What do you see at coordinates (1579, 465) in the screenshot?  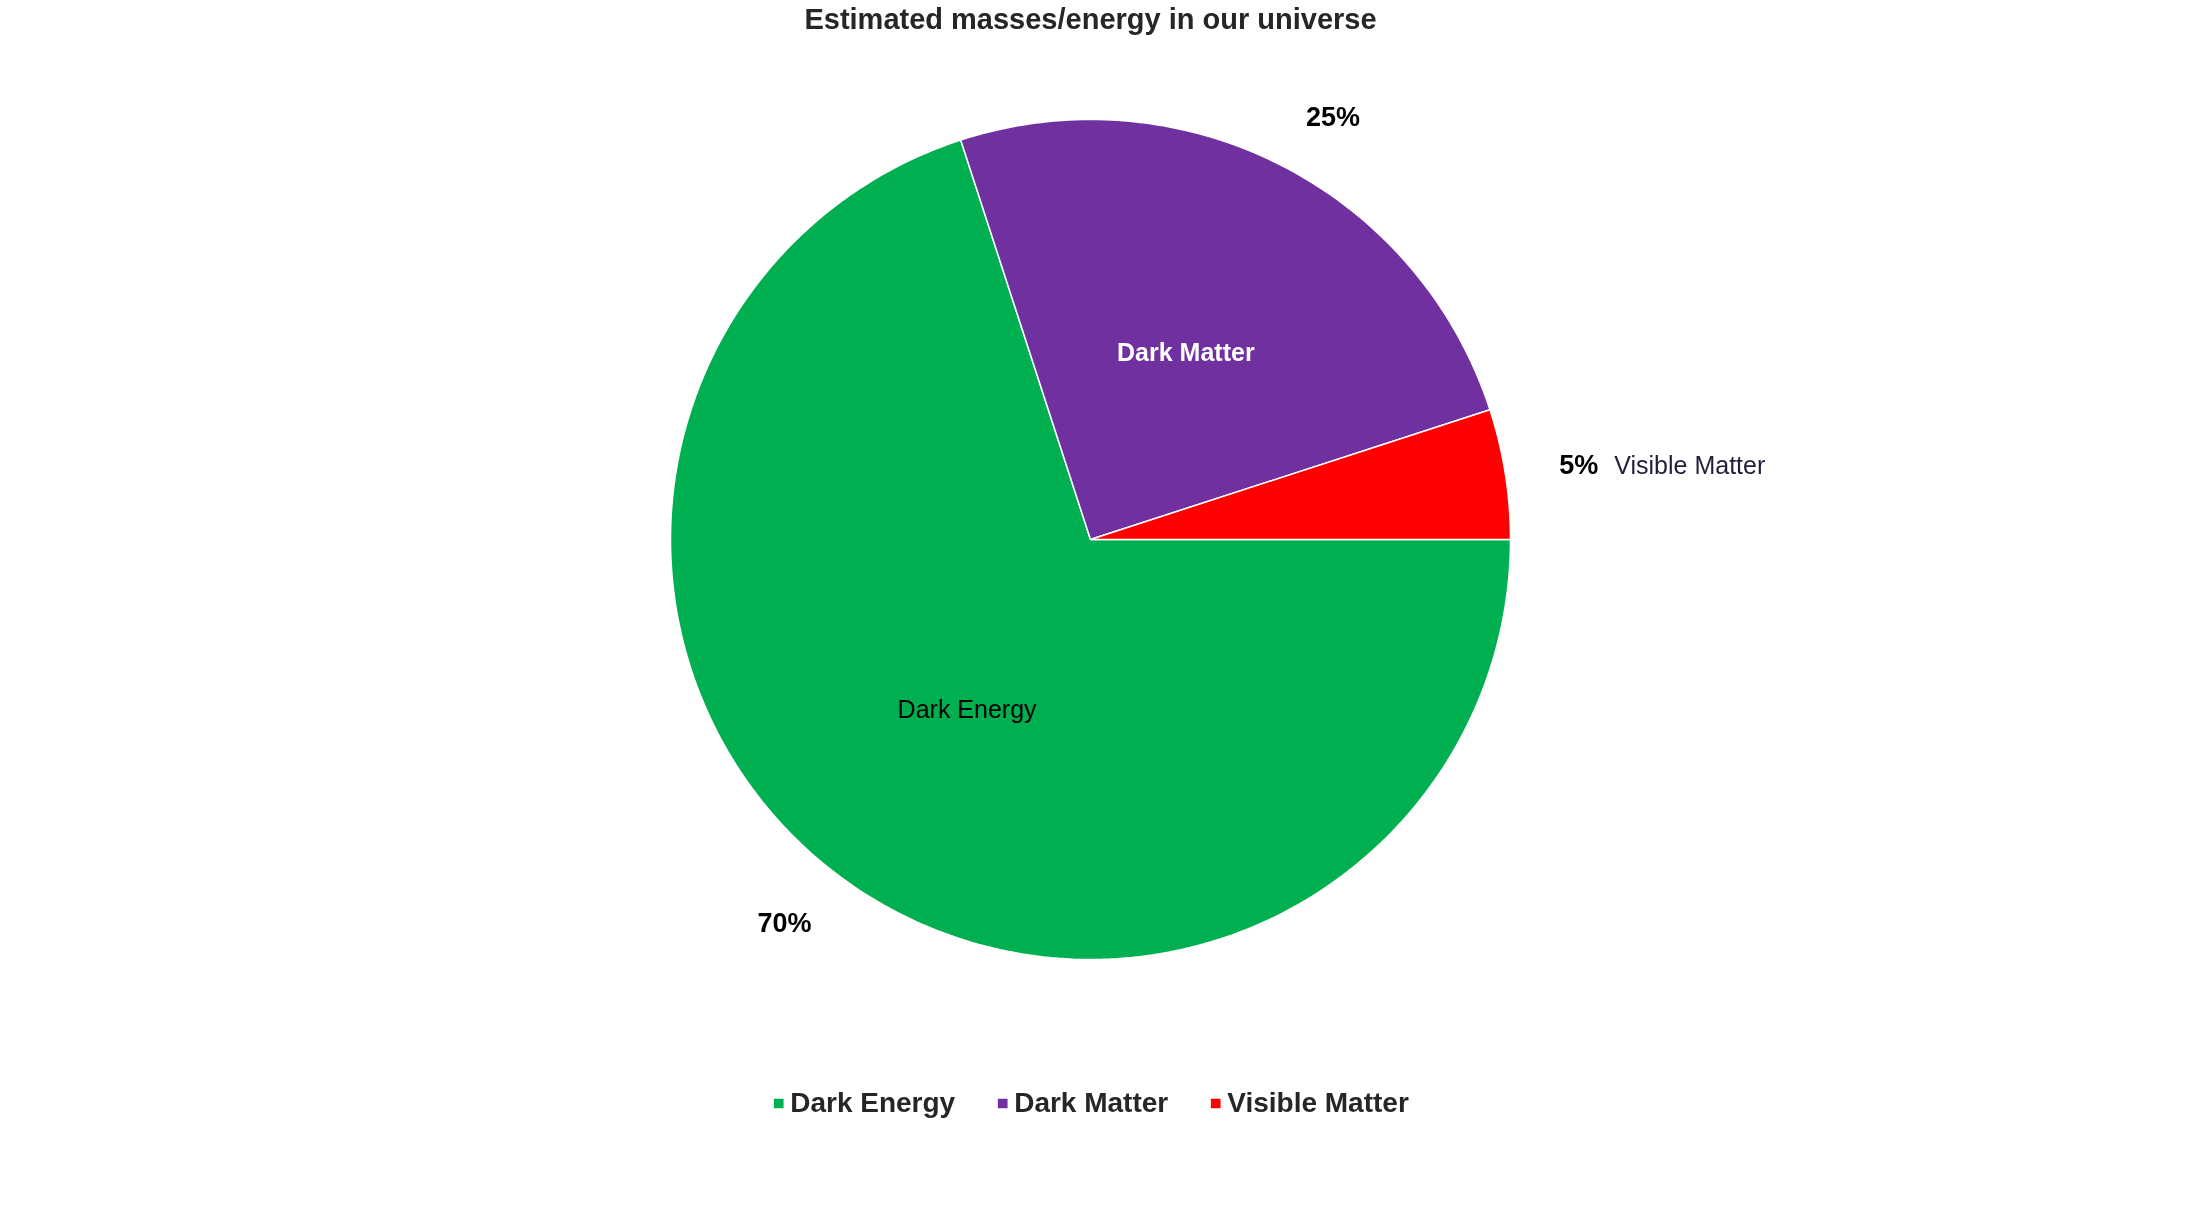 I see `data-label: 5%` at bounding box center [1579, 465].